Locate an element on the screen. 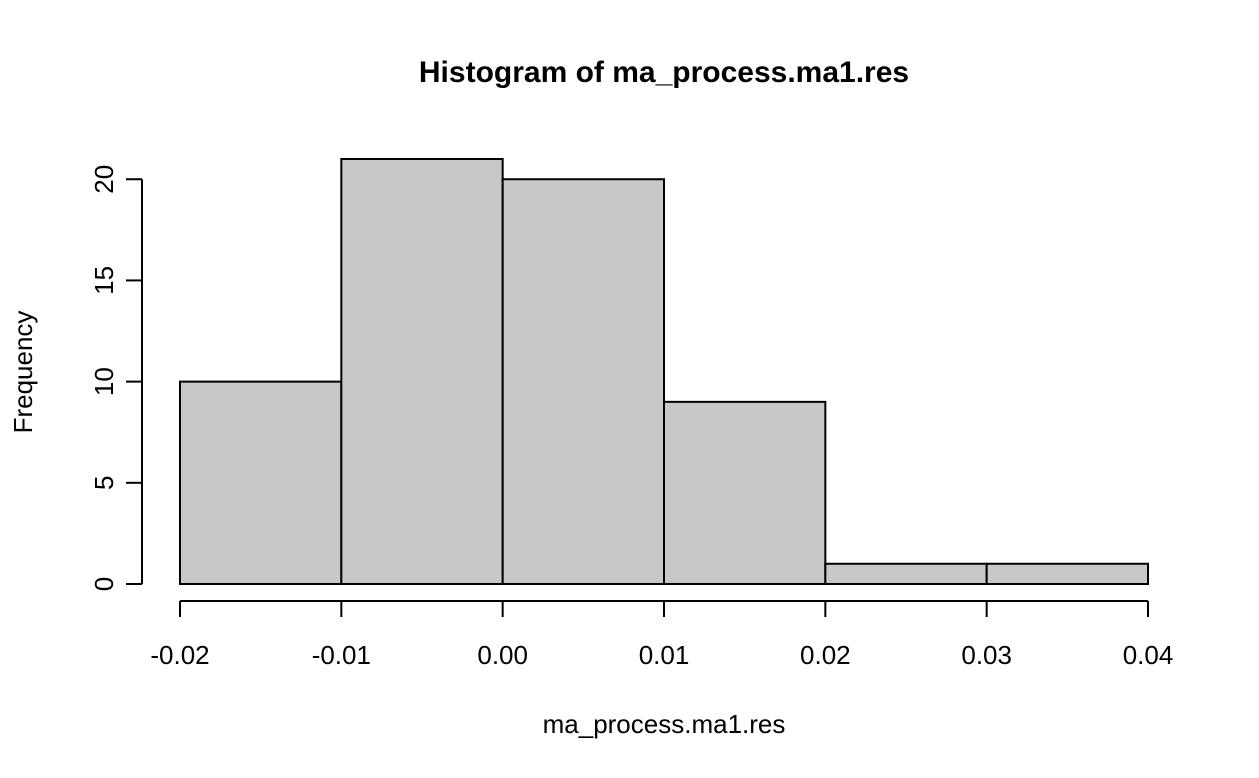 This screenshot has height=778, width=1259. y-tick-label: 5 is located at coordinates (104, 483).